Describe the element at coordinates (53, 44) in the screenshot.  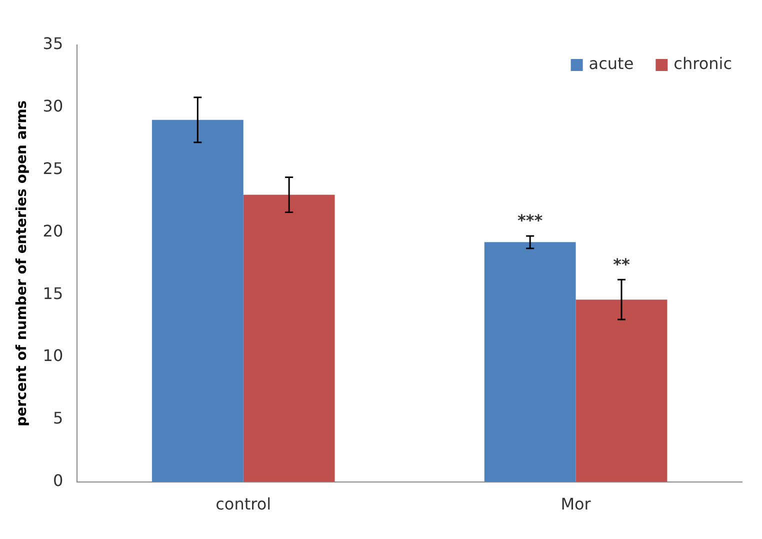
I see `y-tick-label: 35` at that location.